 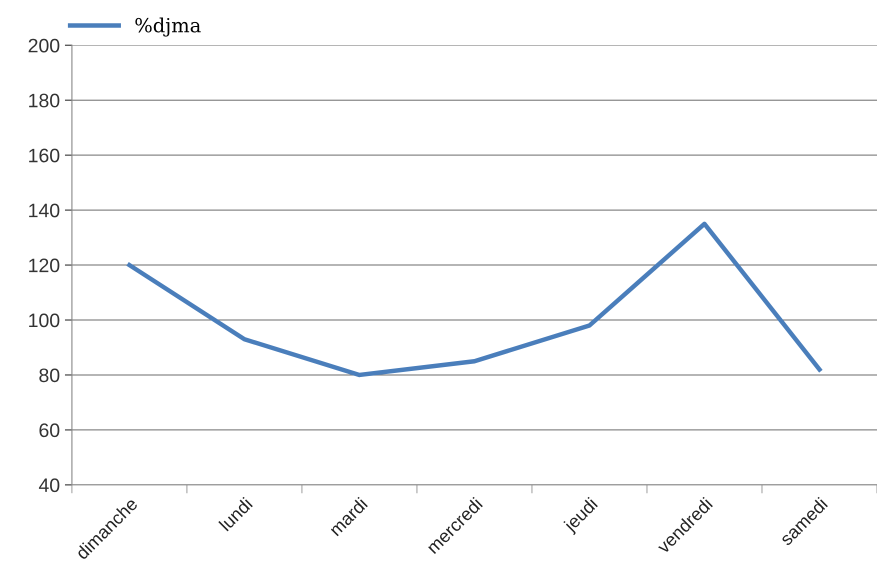 I want to click on y-tick-label: 200, so click(x=44, y=45).